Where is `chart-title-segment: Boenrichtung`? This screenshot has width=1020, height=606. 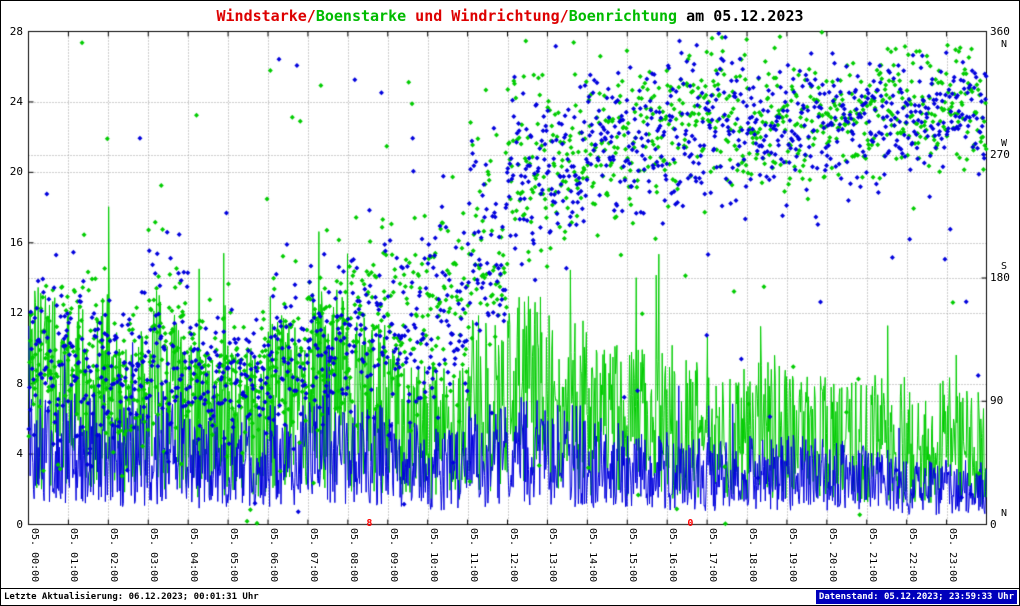 chart-title-segment: Boenrichtung is located at coordinates (623, 16).